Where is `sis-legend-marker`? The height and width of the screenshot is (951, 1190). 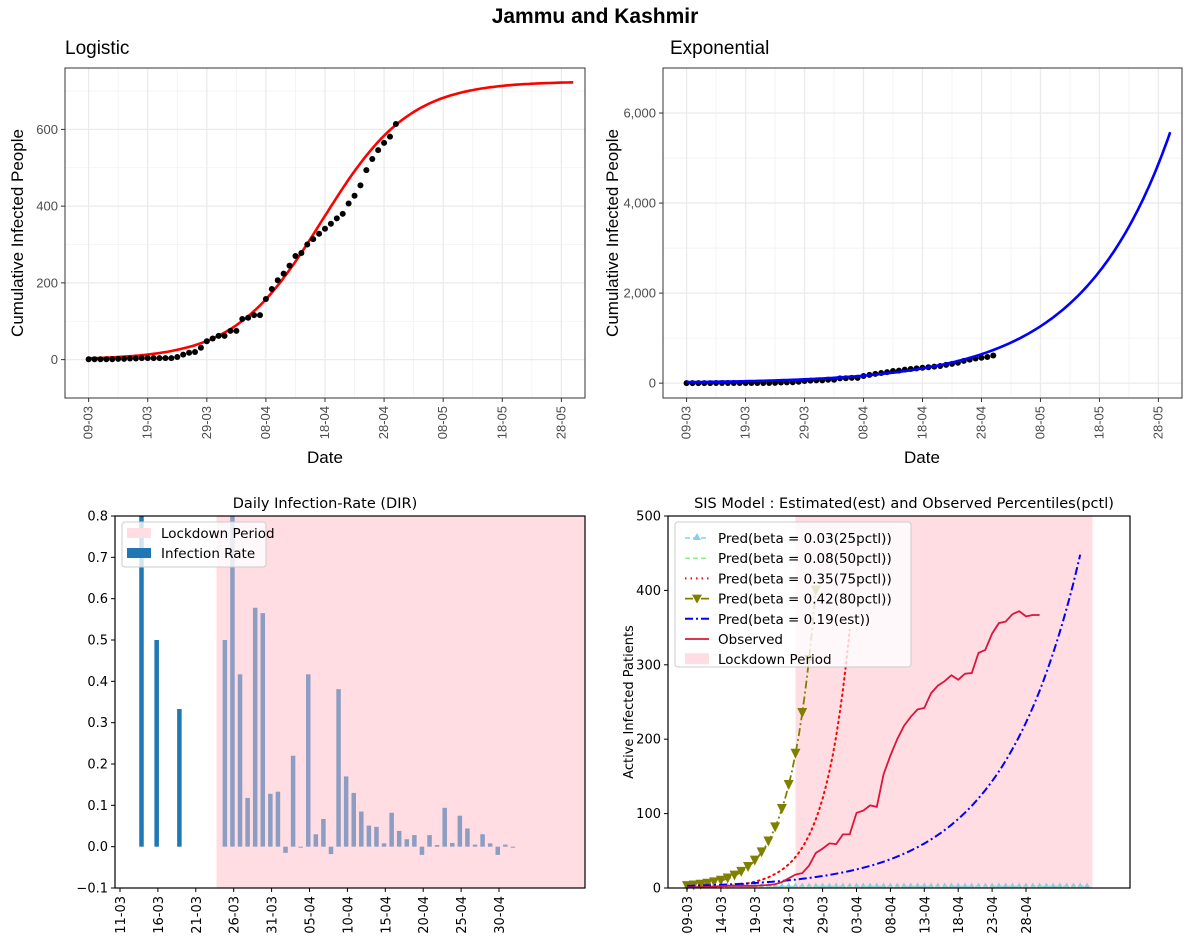
sis-legend-marker is located at coordinates (697, 599).